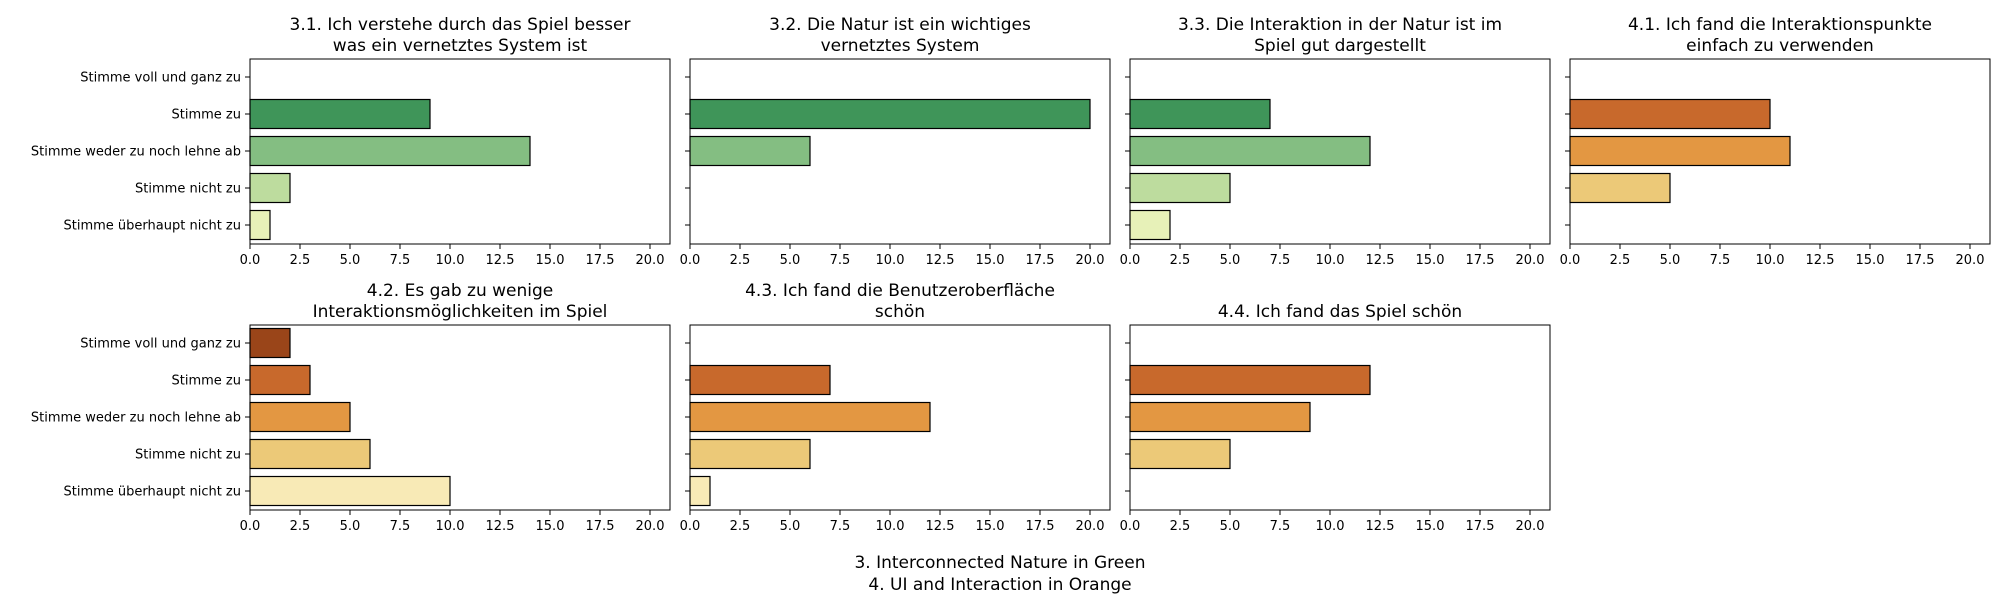 This screenshot has height=600, width=2000. I want to click on subplot-title-line-1: 3.3. Die Interaktion in der Natur ist im, so click(1340, 25).